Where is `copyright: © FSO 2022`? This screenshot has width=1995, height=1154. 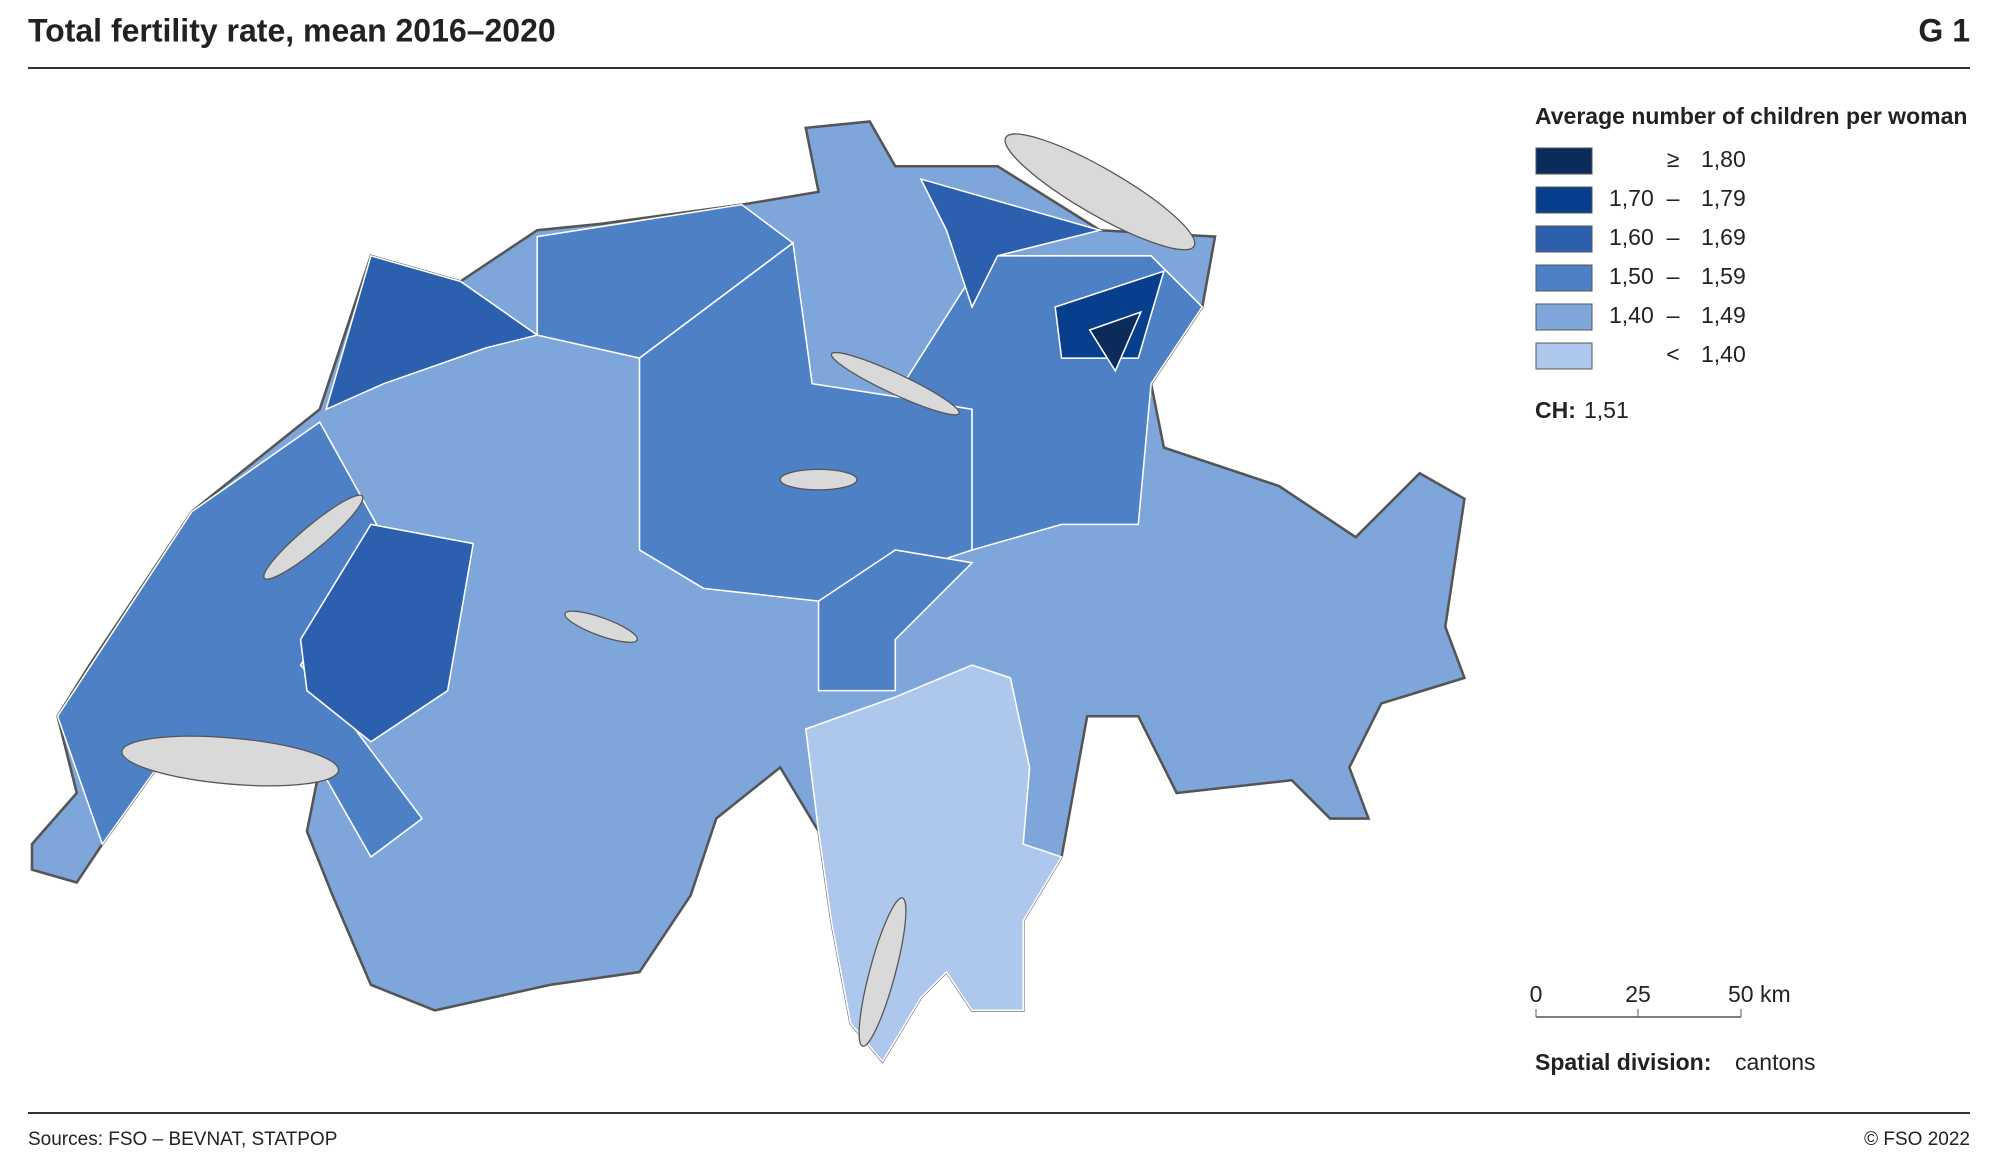
copyright: © FSO 2022 is located at coordinates (1917, 1139).